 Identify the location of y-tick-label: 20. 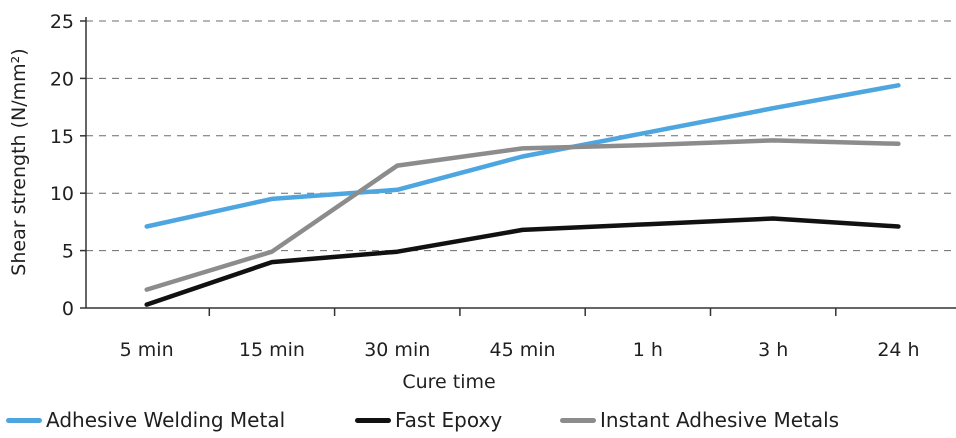
(62, 79).